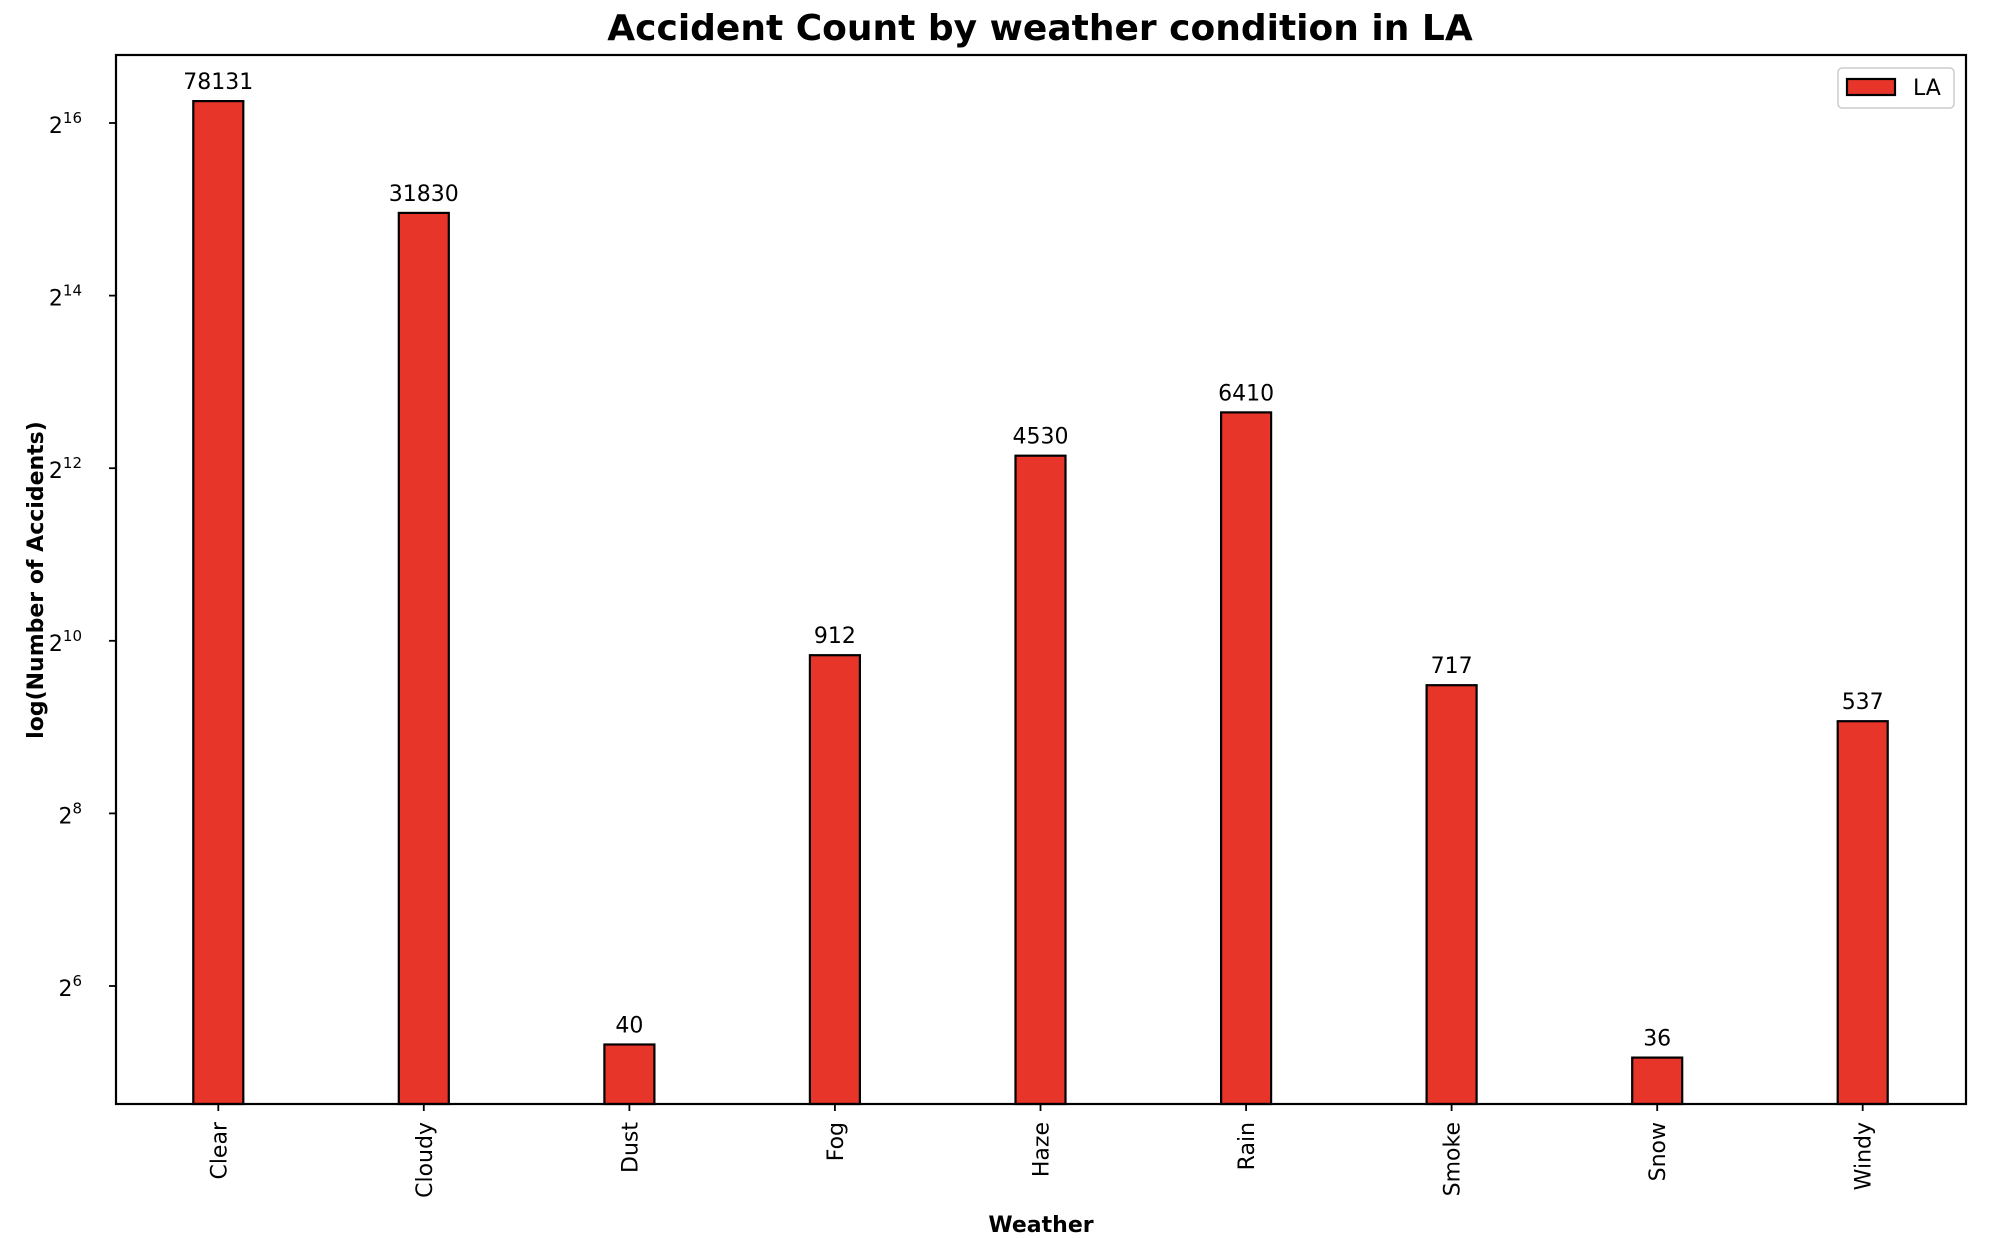  Describe the element at coordinates (1863, 702) in the screenshot. I see `data-label-windy: 537` at that location.